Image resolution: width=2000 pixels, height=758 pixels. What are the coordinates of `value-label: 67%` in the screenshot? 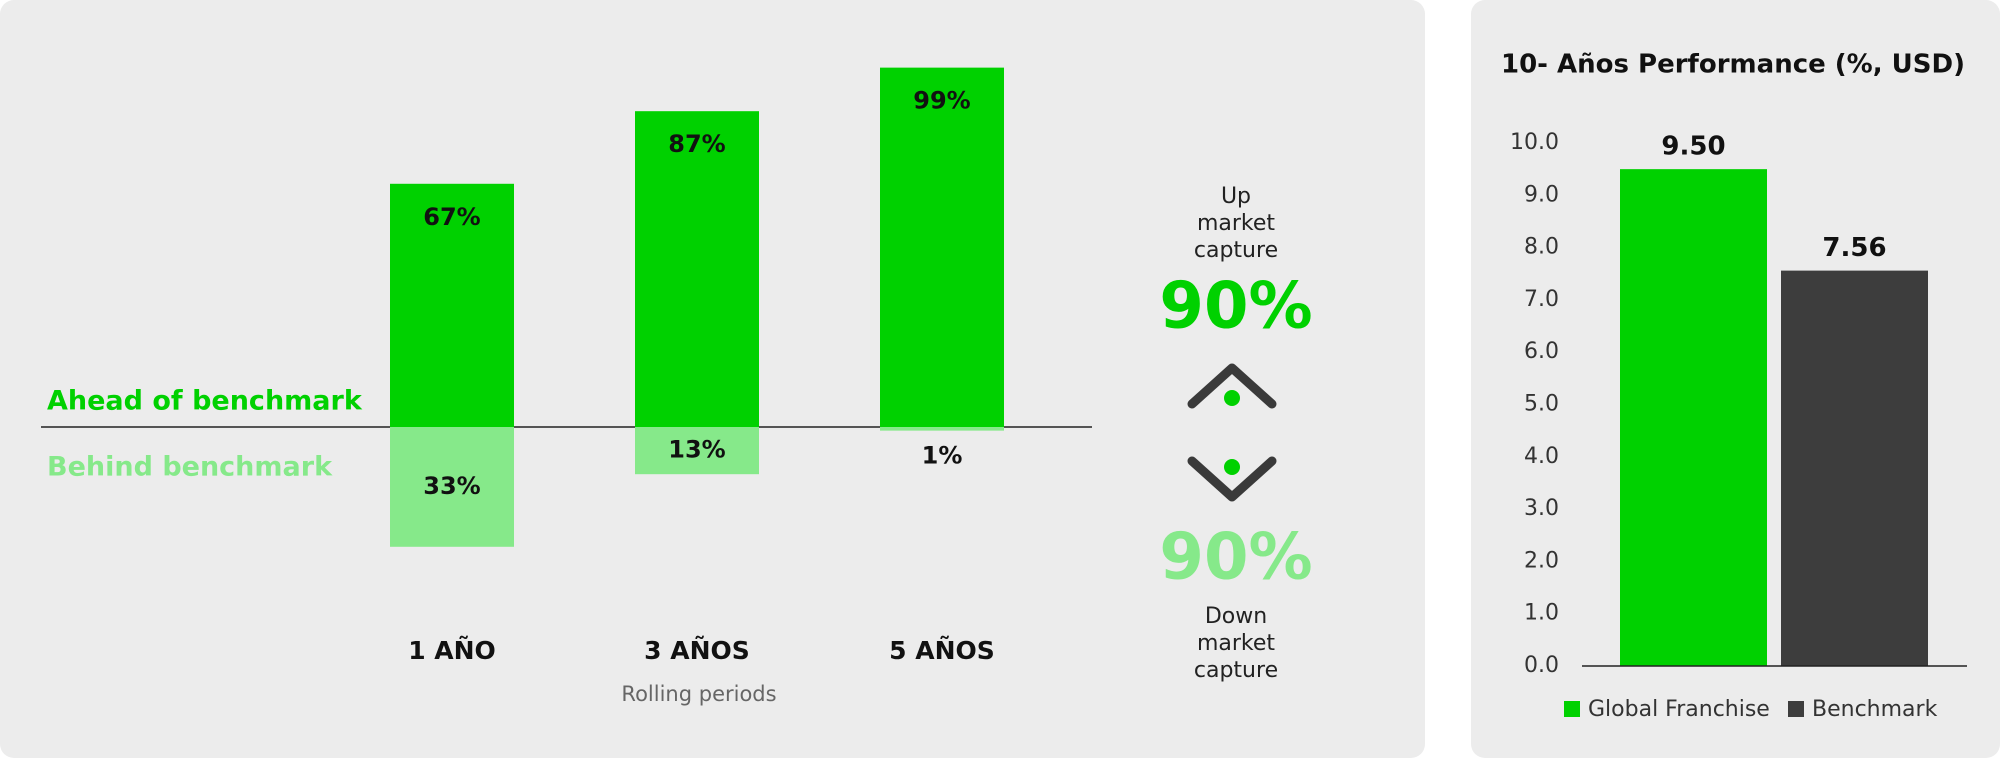 It's located at (451, 217).